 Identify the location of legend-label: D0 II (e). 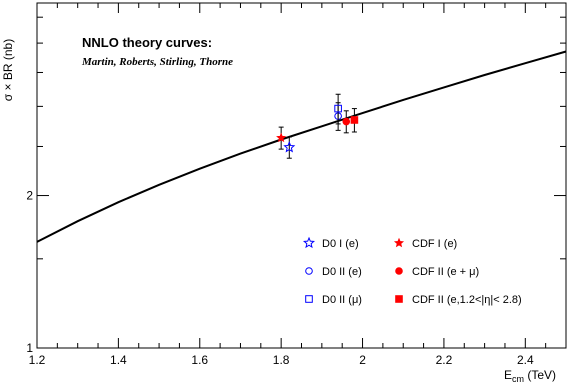
(342, 272).